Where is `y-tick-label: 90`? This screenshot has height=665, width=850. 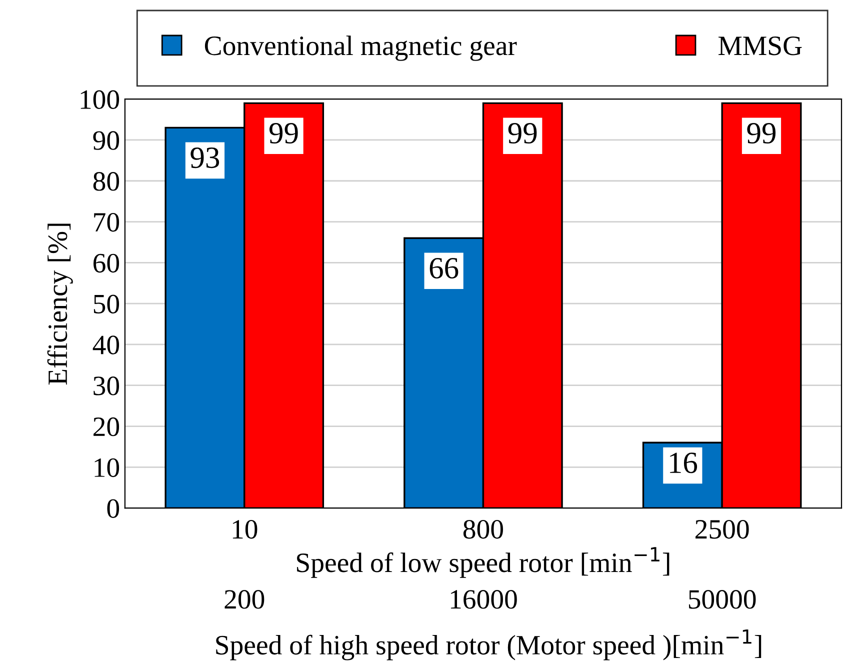
y-tick-label: 90 is located at coordinates (106, 140).